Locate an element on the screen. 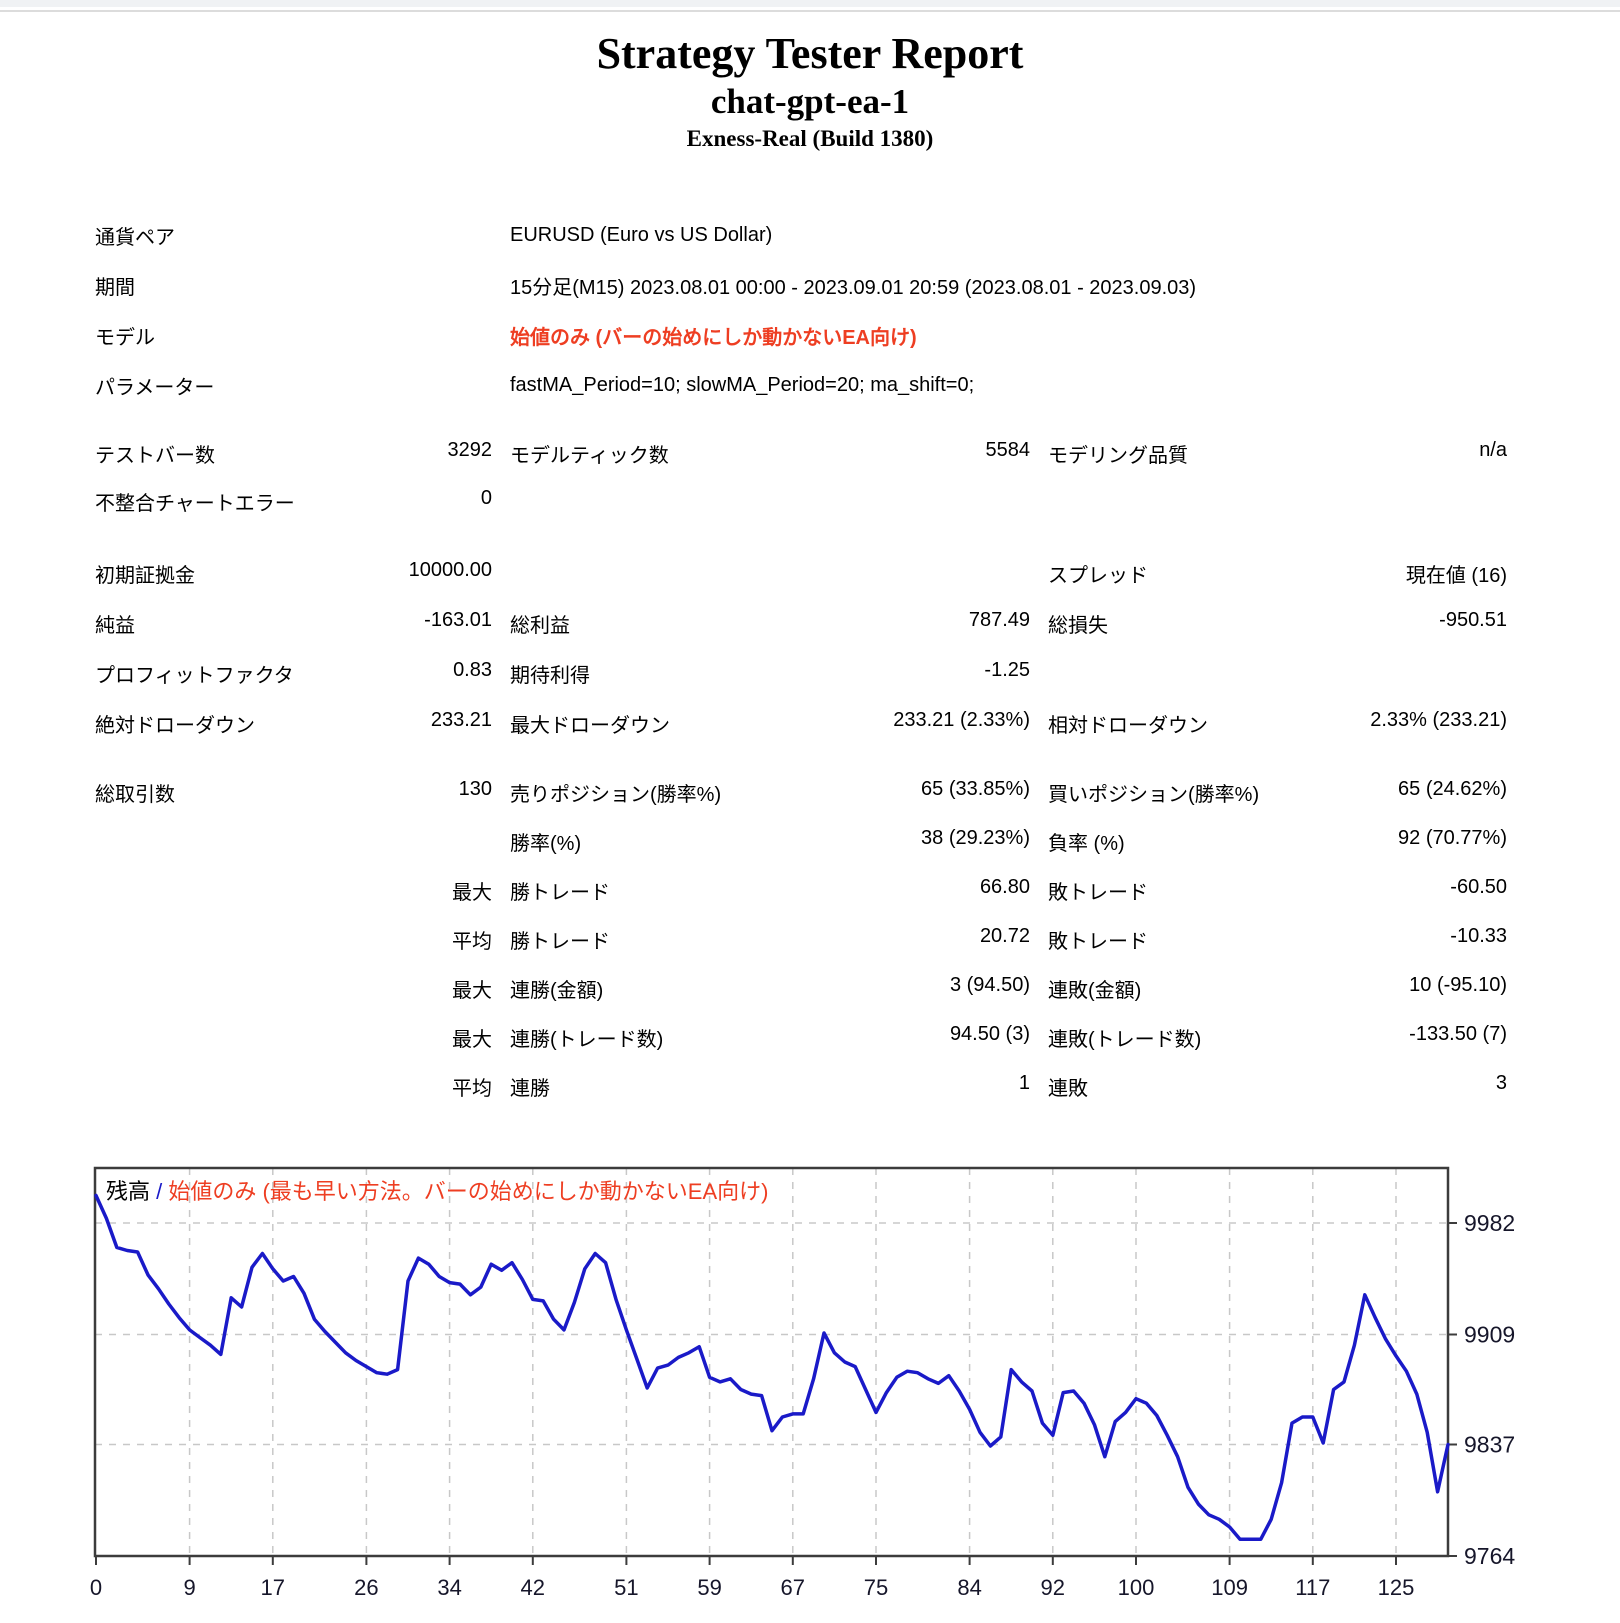  stat-value: 787.49 is located at coordinates (999, 619).